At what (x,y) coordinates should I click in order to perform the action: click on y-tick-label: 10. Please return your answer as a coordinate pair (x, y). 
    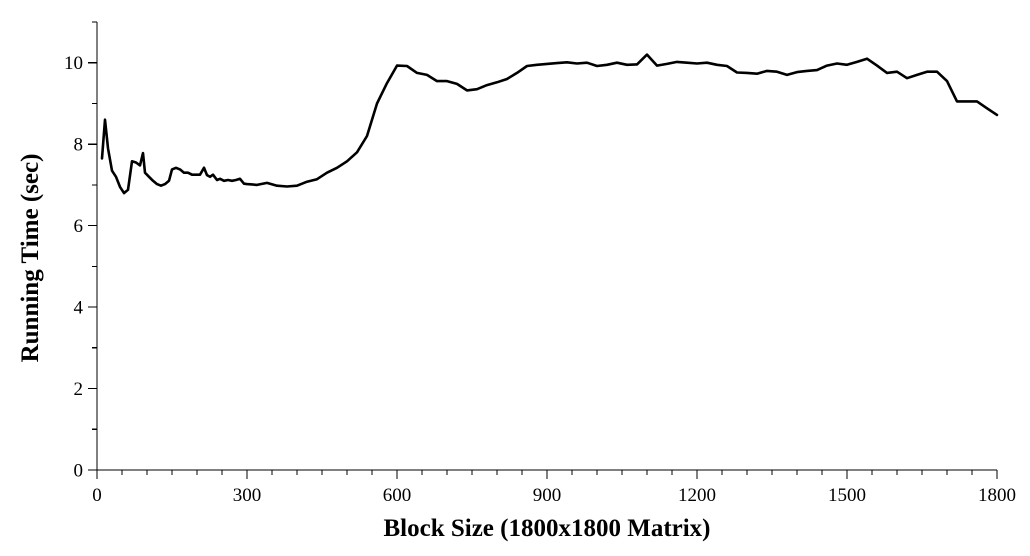
    Looking at the image, I should click on (73, 63).